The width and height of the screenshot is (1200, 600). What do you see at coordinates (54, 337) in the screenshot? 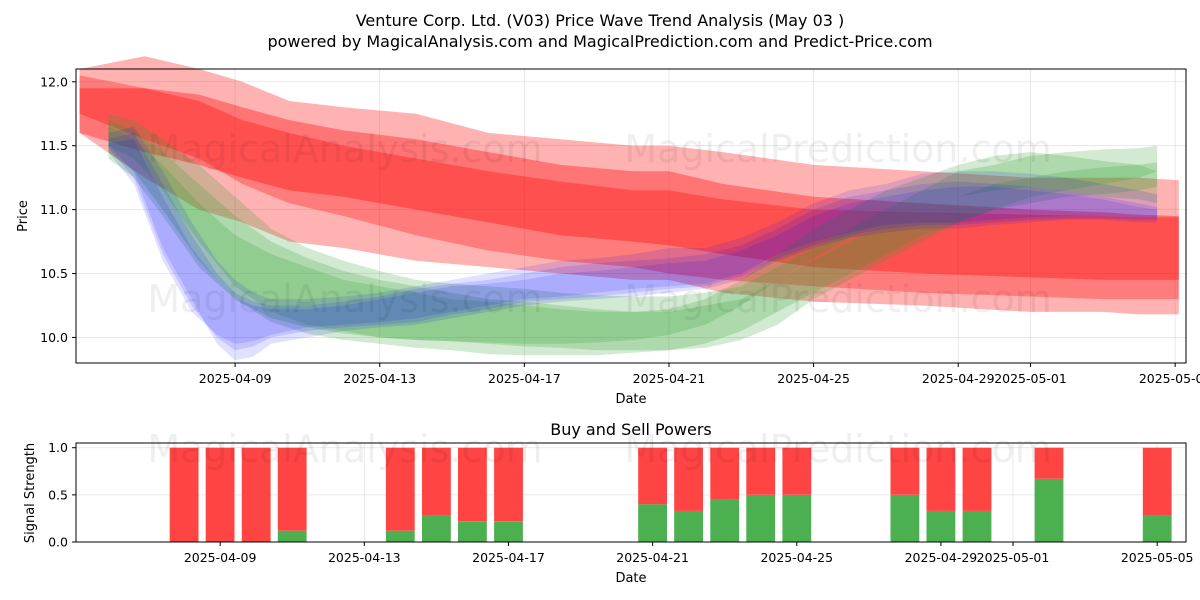
I see `price-y-tick-label: 10.0` at bounding box center [54, 337].